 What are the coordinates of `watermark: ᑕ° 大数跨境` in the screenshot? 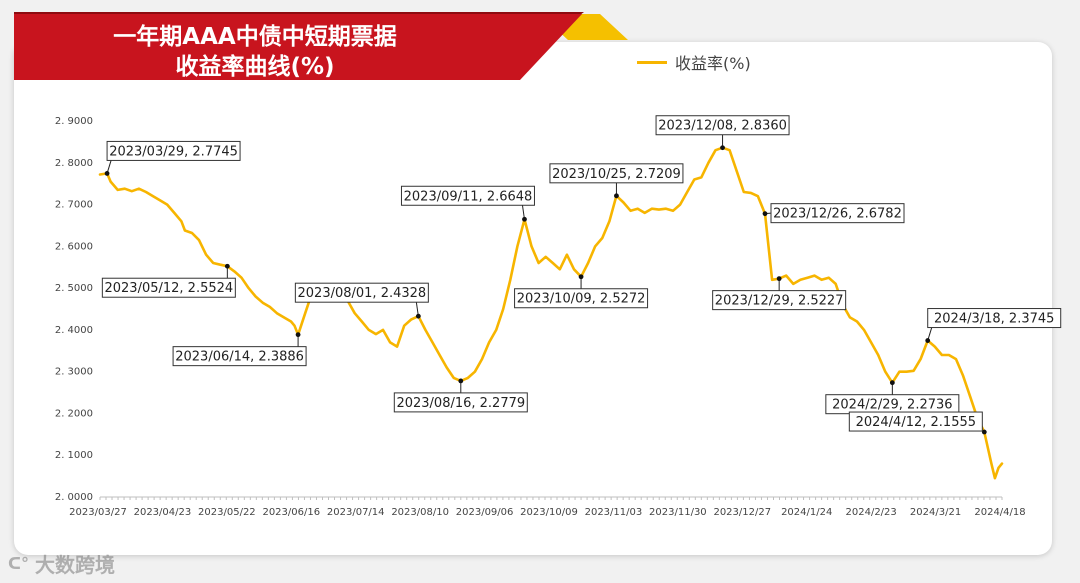 It's located at (61, 563).